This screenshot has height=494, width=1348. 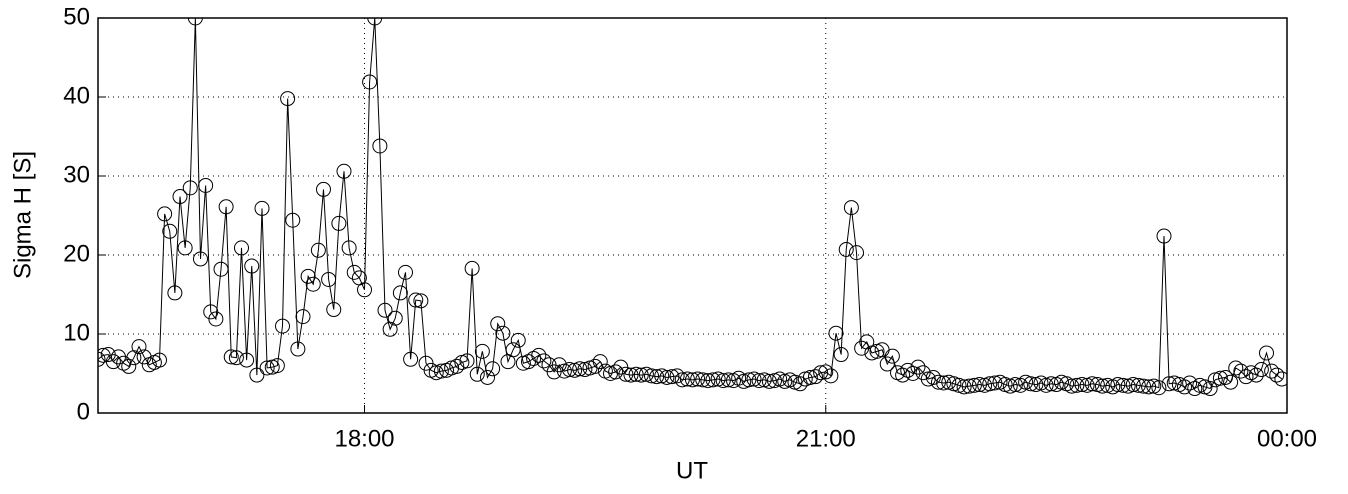 What do you see at coordinates (1287, 438) in the screenshot?
I see `x-tick-label: 00:00` at bounding box center [1287, 438].